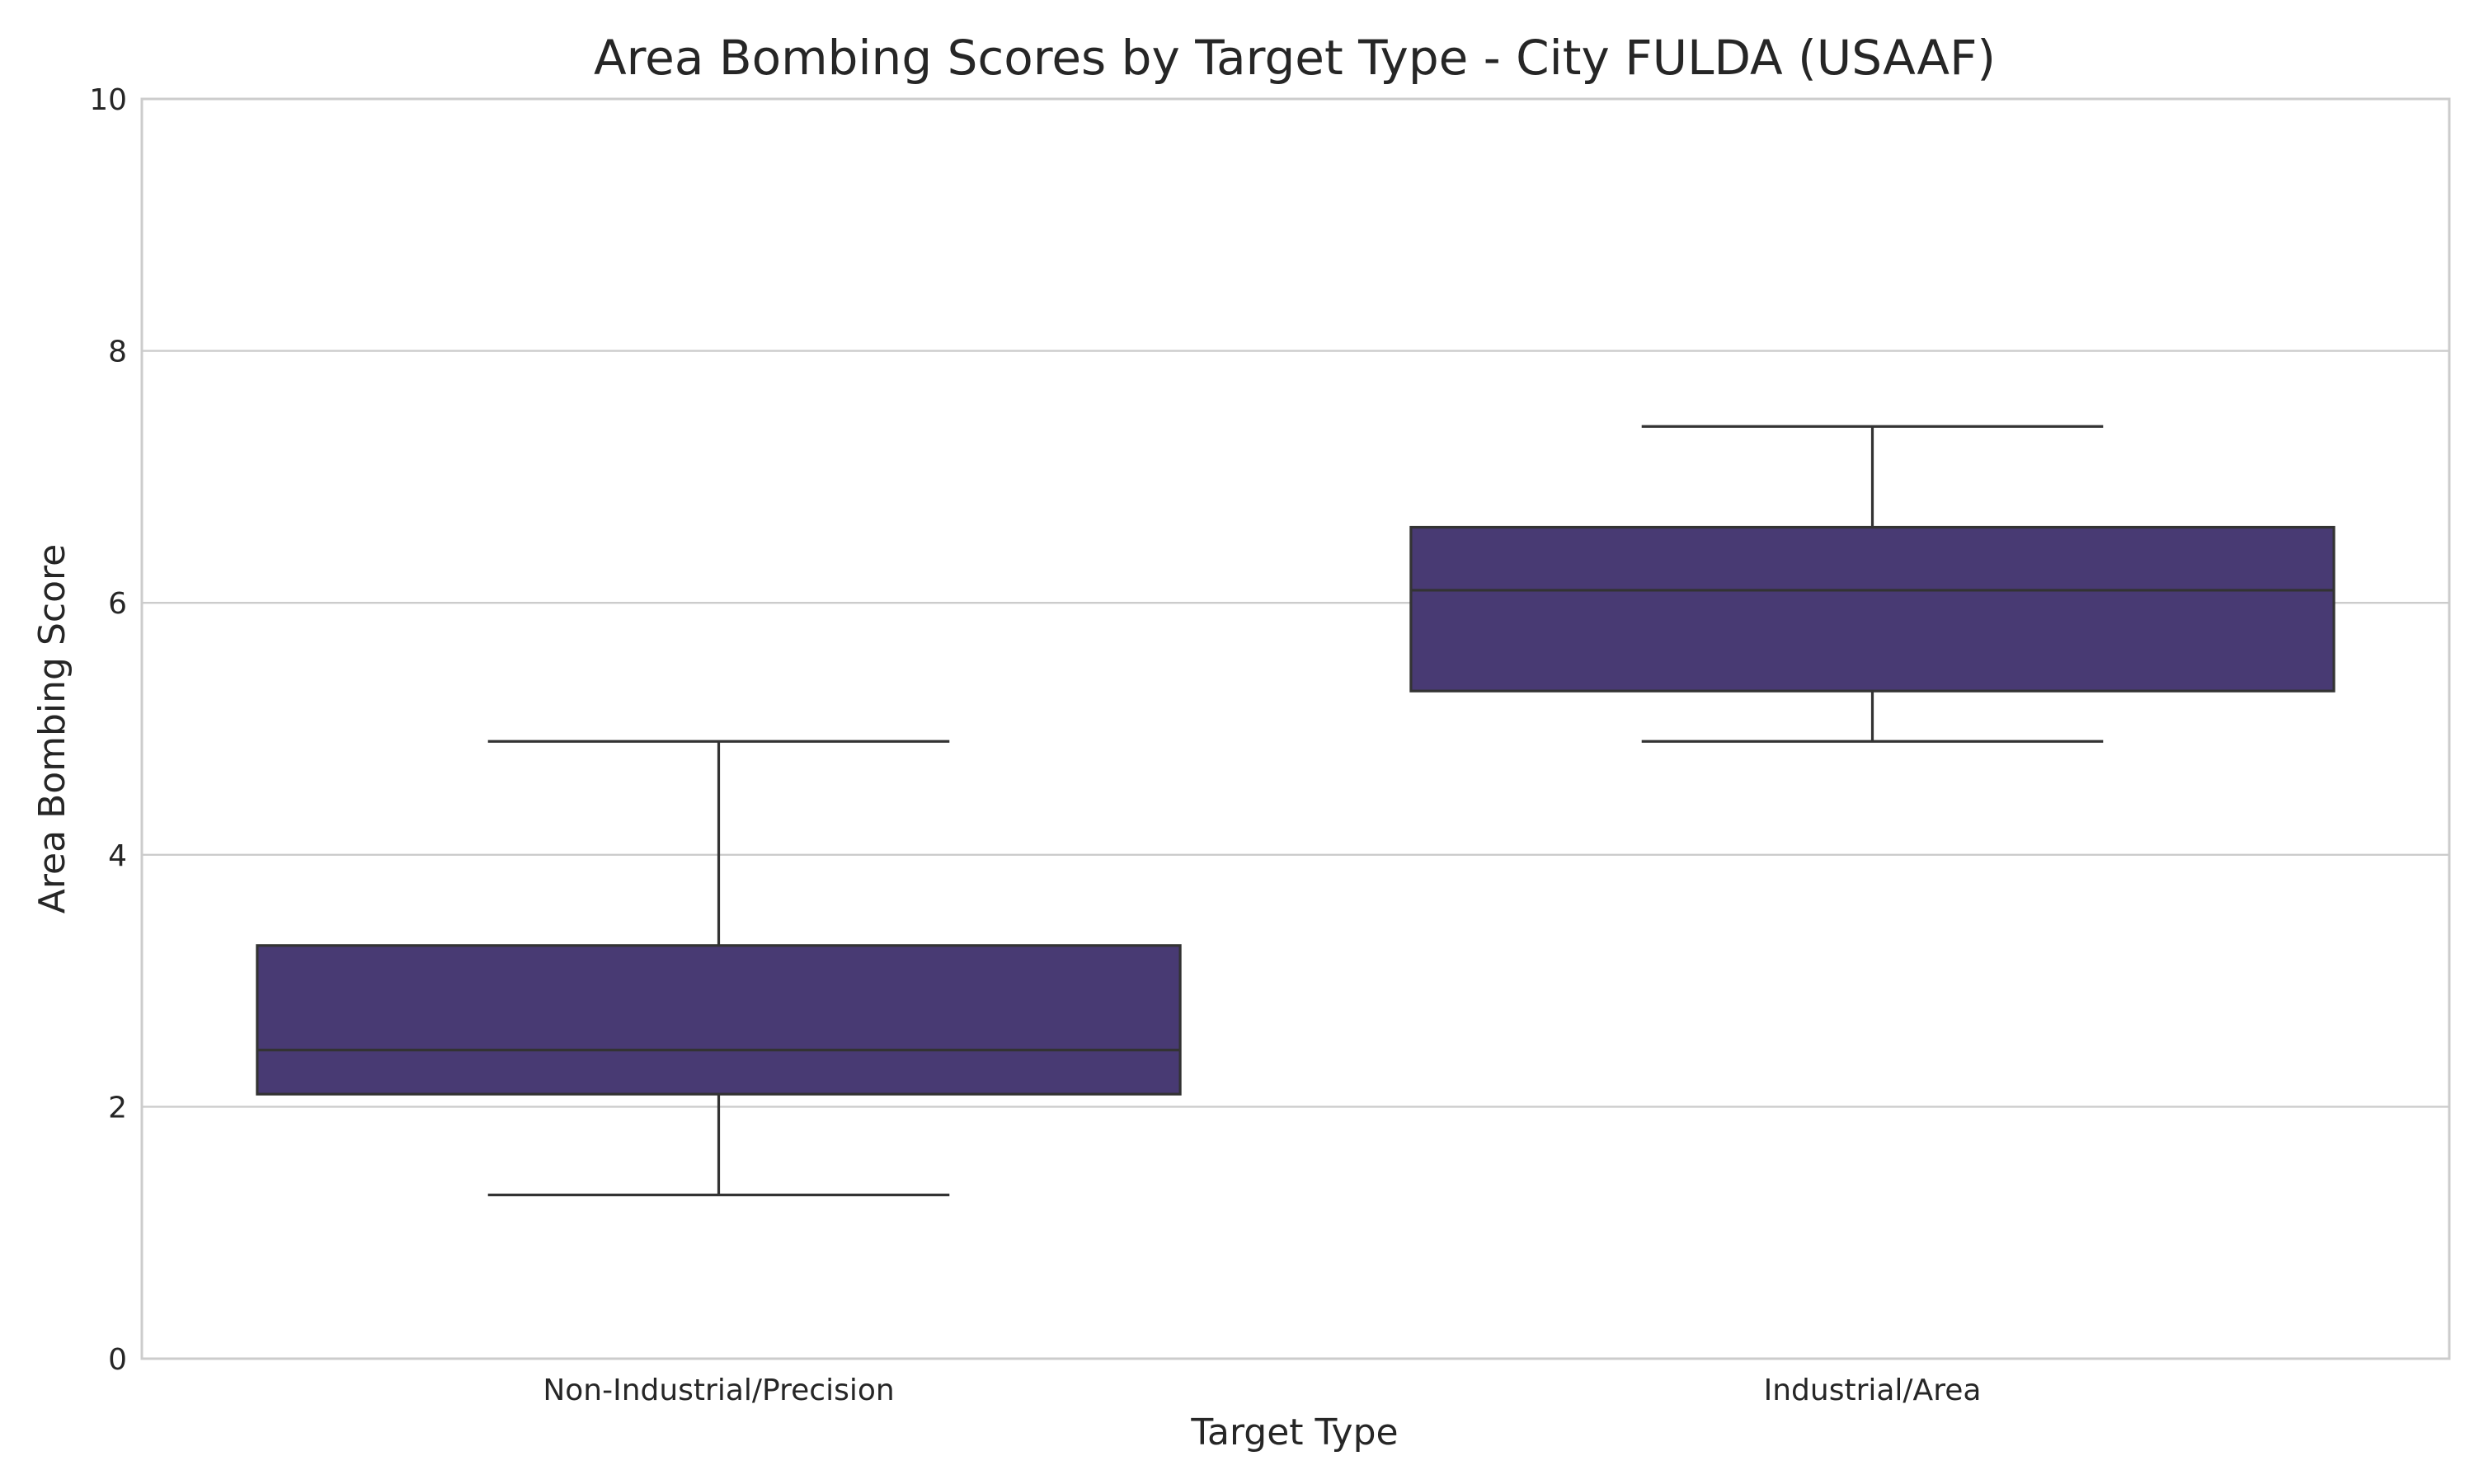 Image resolution: width=2474 pixels, height=1484 pixels. I want to click on y-tick-label: 8, so click(117, 352).